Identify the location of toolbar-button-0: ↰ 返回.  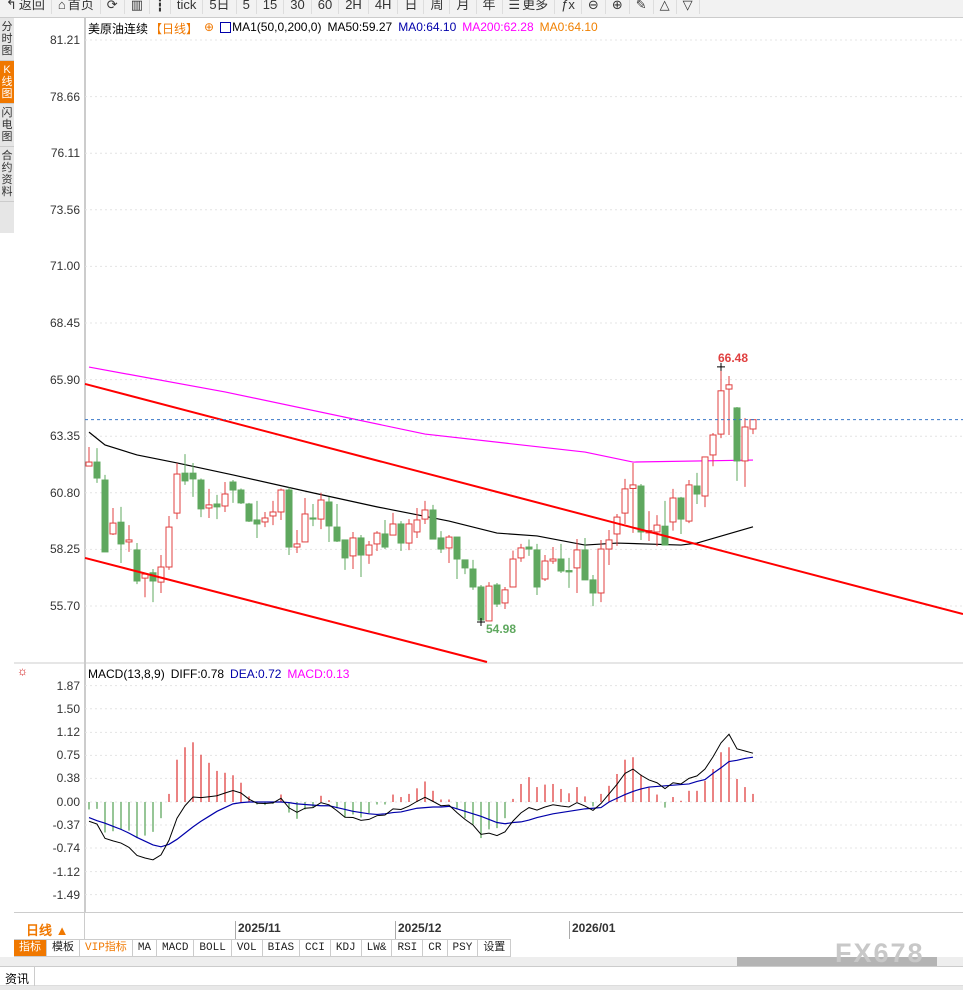
(26, 7).